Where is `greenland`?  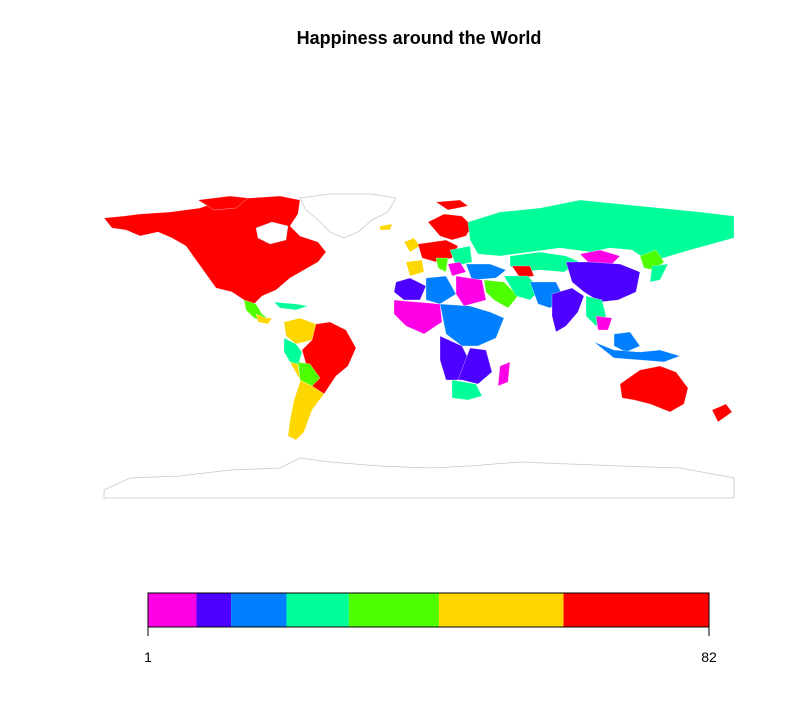
greenland is located at coordinates (348, 216).